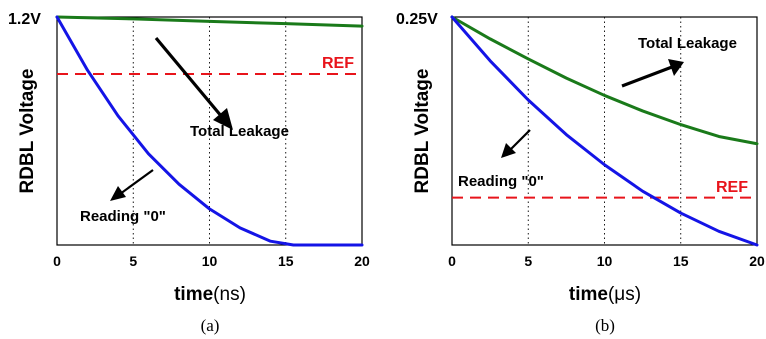  What do you see at coordinates (605, 325) in the screenshot?
I see `panel-label: (b)` at bounding box center [605, 325].